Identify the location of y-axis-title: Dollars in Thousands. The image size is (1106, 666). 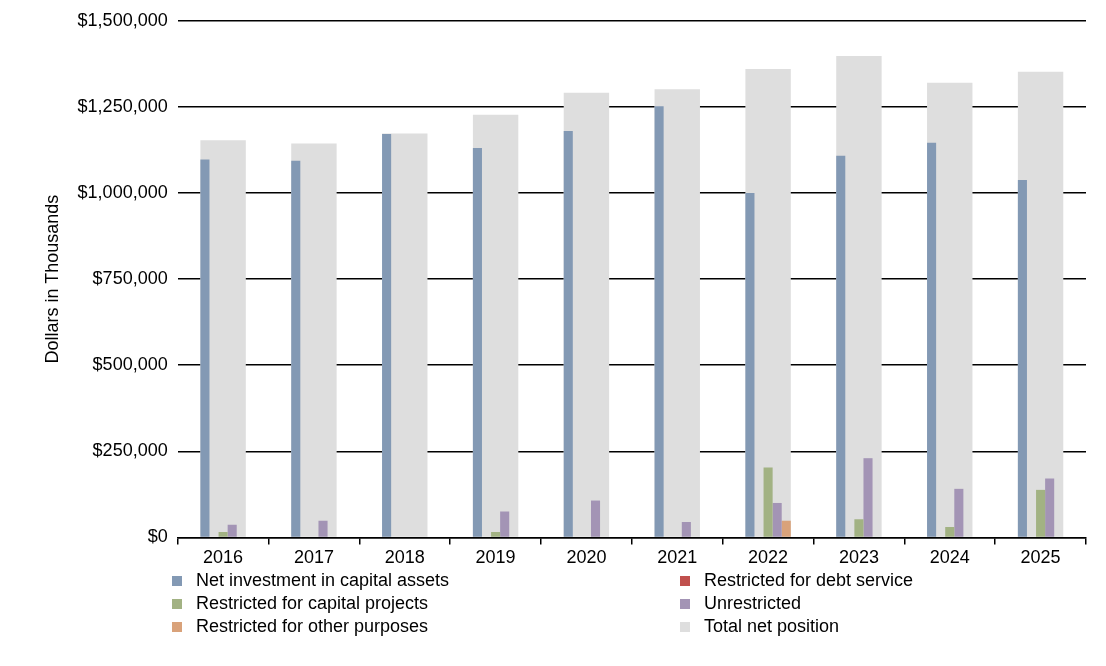
(51, 279).